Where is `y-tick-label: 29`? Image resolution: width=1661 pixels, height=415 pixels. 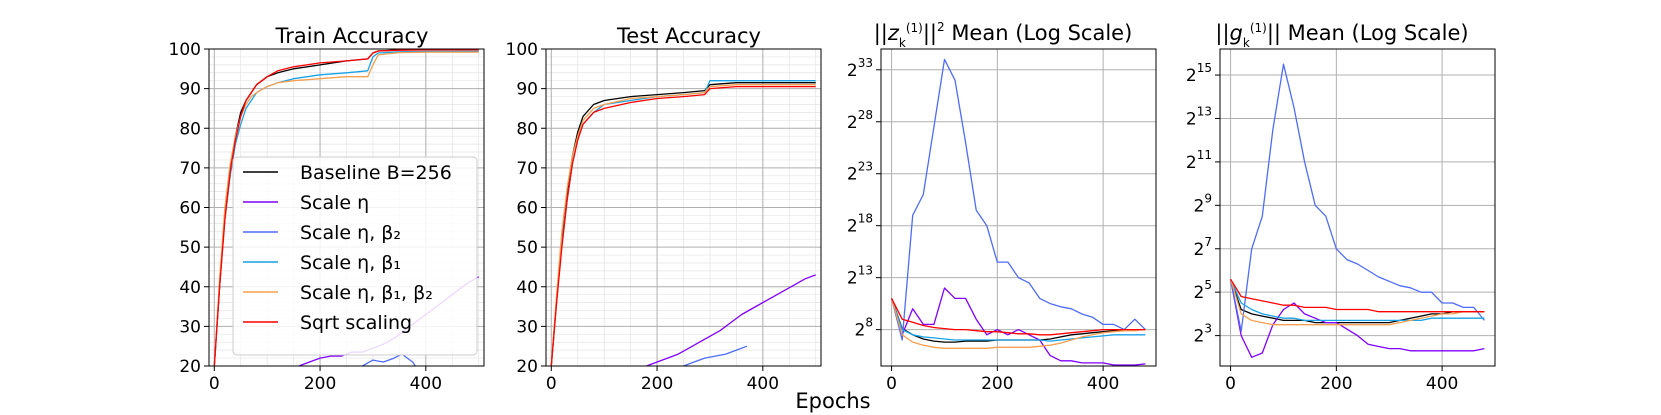 y-tick-label: 29 is located at coordinates (1203, 203).